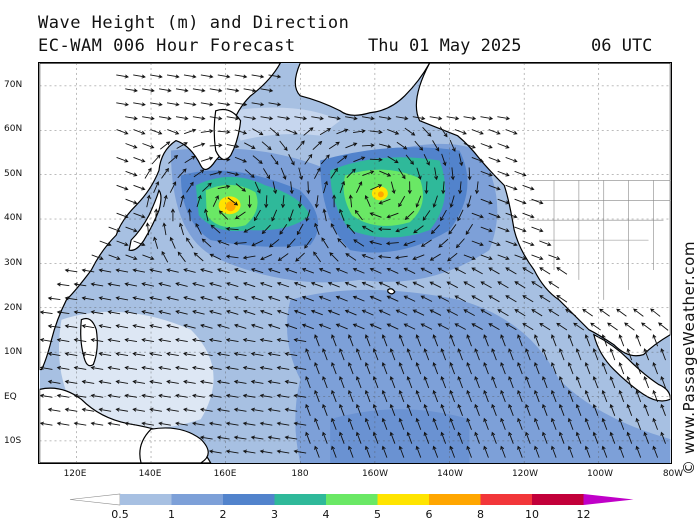 The width and height of the screenshot is (700, 525). I want to click on lat-label-20n: 20N, so click(13, 308).